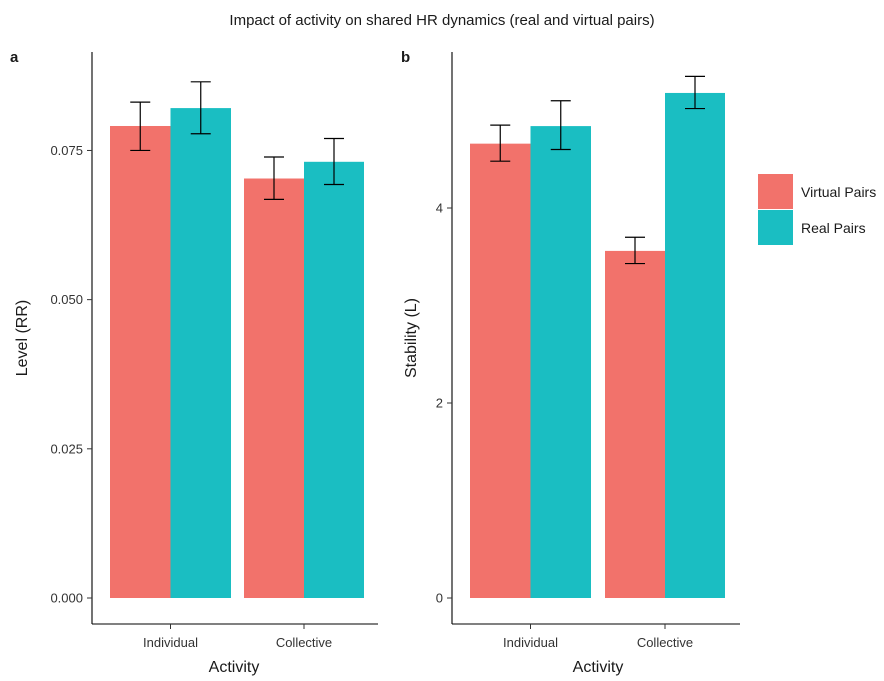 The image size is (884, 681). I want to click on panel-b-errorbars, so click(597, 170).